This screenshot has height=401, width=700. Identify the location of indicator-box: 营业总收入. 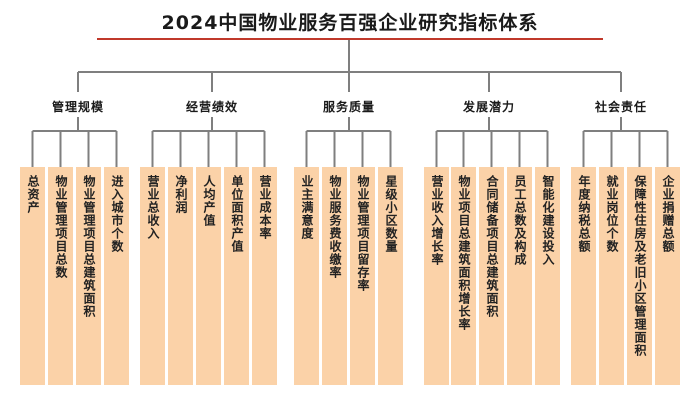
(152, 276).